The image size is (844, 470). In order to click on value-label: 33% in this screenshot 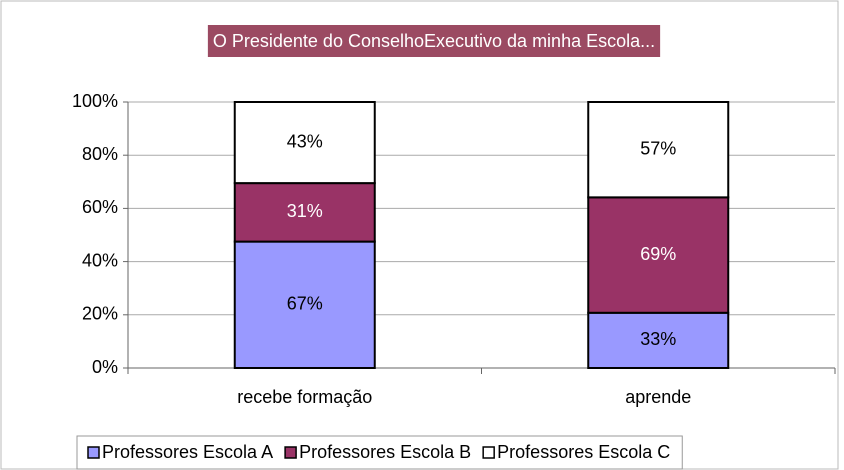, I will do `click(658, 339)`.